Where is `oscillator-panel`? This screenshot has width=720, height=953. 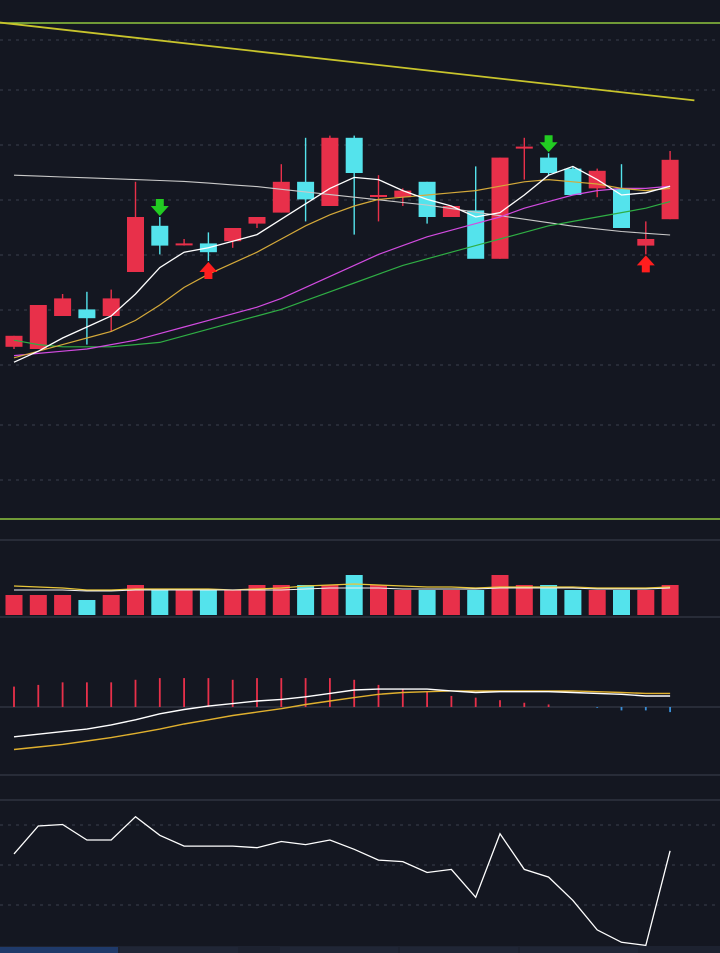 oscillator-panel is located at coordinates (342, 881).